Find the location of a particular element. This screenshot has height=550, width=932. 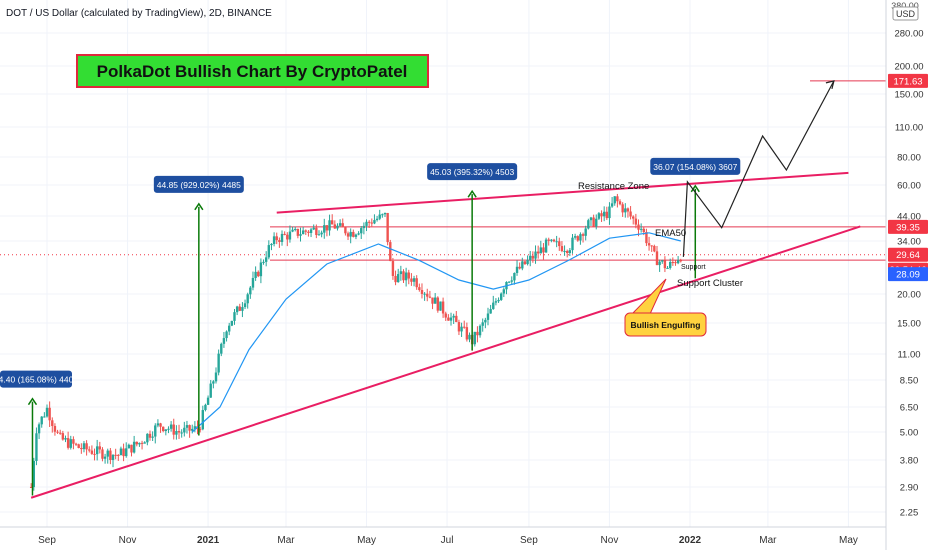

price-tag-label: 28.09 is located at coordinates (908, 275).